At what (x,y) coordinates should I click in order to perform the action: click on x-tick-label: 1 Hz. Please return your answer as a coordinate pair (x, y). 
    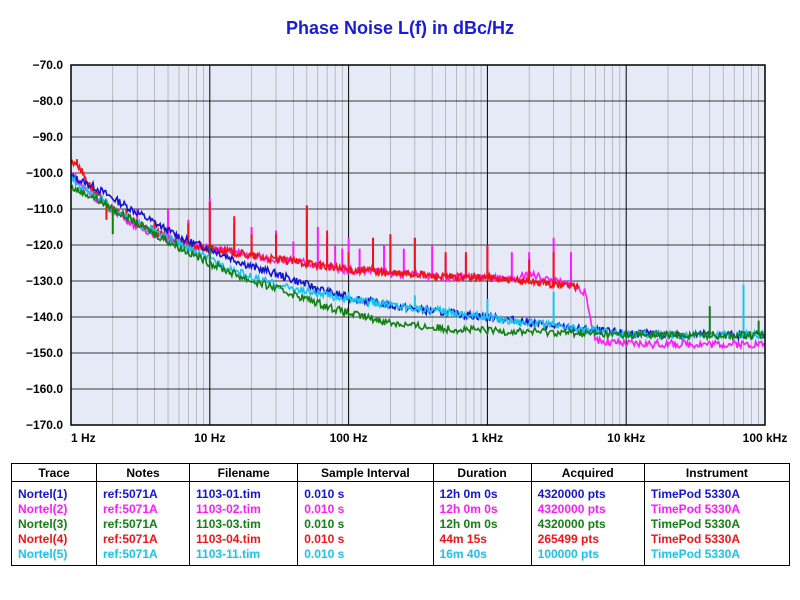
    Looking at the image, I should click on (83, 438).